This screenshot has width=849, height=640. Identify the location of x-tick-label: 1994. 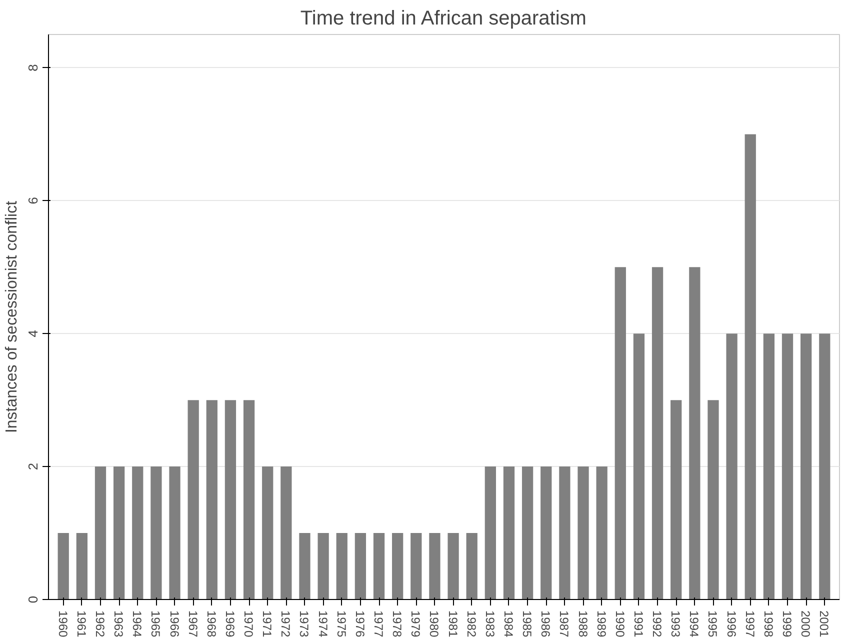
(694, 624).